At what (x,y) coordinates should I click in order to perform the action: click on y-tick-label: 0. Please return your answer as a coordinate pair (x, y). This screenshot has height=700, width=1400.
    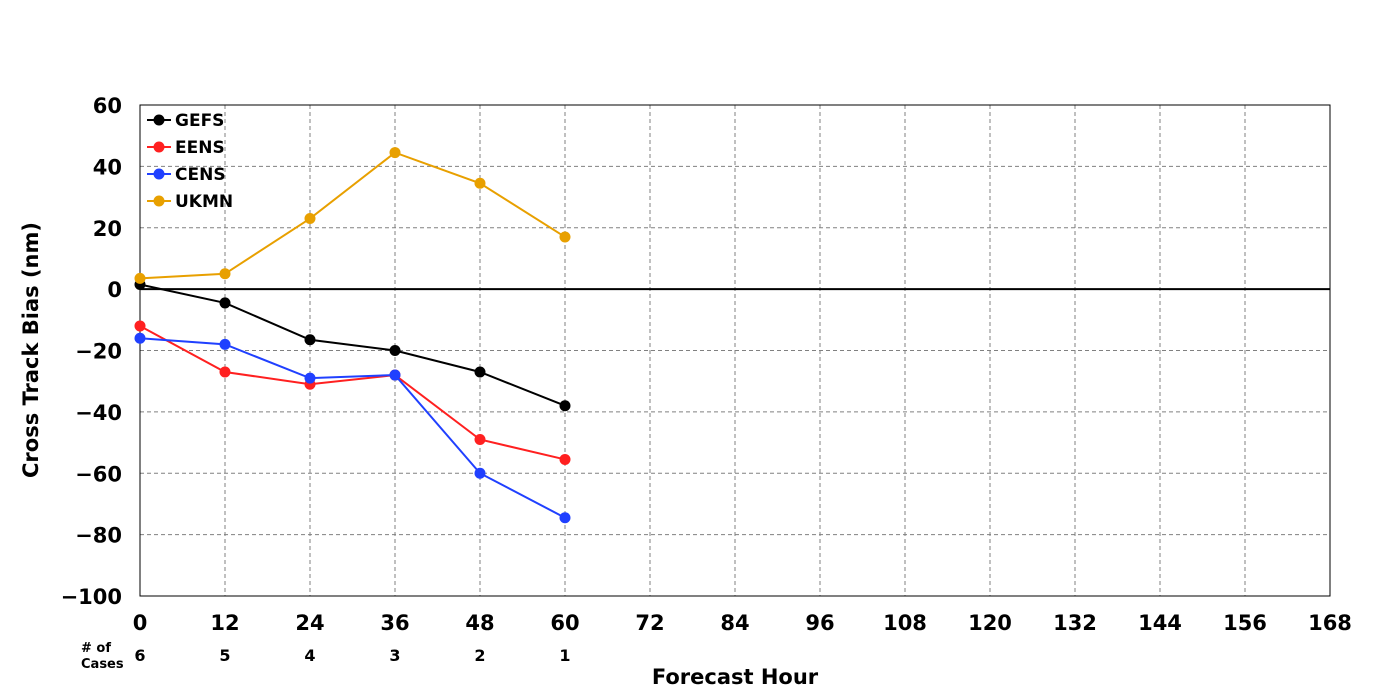
    Looking at the image, I should click on (114, 290).